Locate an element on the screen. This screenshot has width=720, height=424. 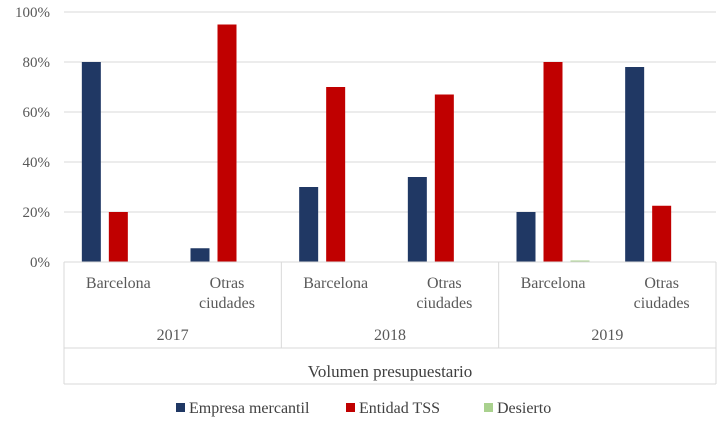
group-label: 2017 is located at coordinates (173, 335).